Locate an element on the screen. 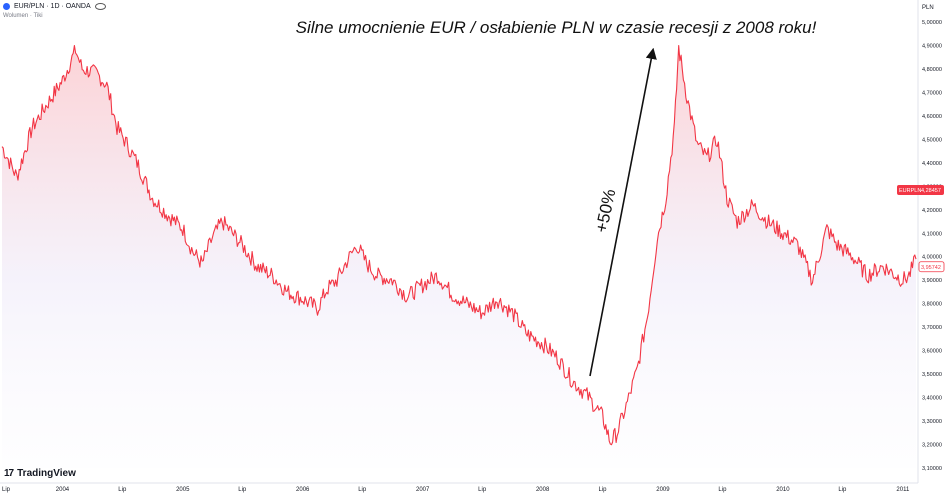 The image size is (945, 501). y-tick-label: 3,30000 is located at coordinates (932, 422).